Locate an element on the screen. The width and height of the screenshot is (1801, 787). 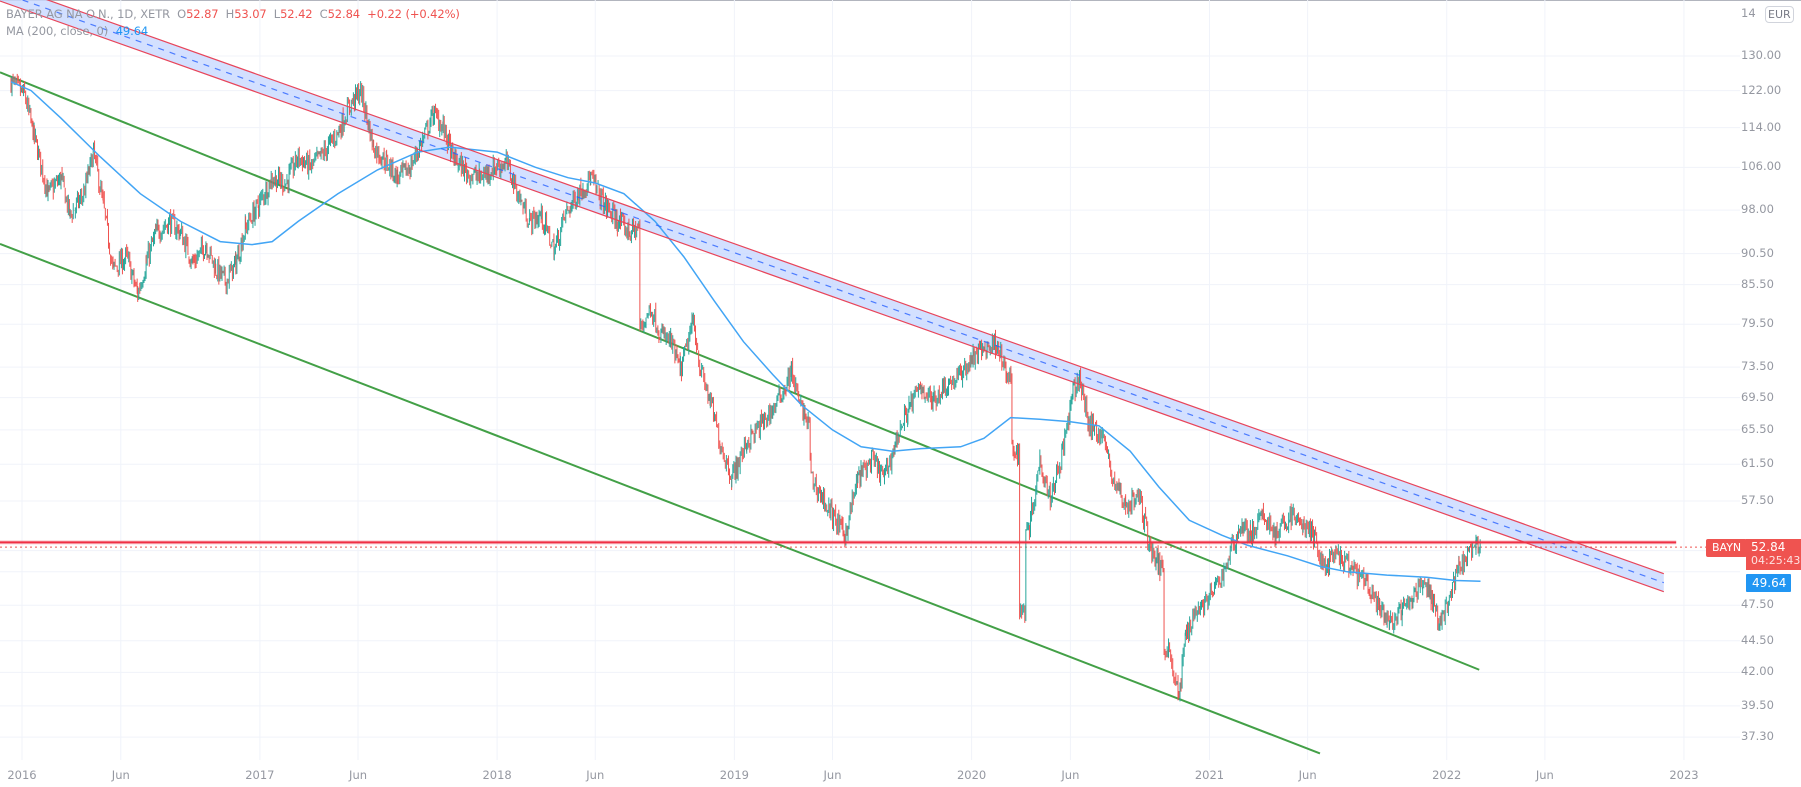
ohlc-open: O52.87 is located at coordinates (198, 14).